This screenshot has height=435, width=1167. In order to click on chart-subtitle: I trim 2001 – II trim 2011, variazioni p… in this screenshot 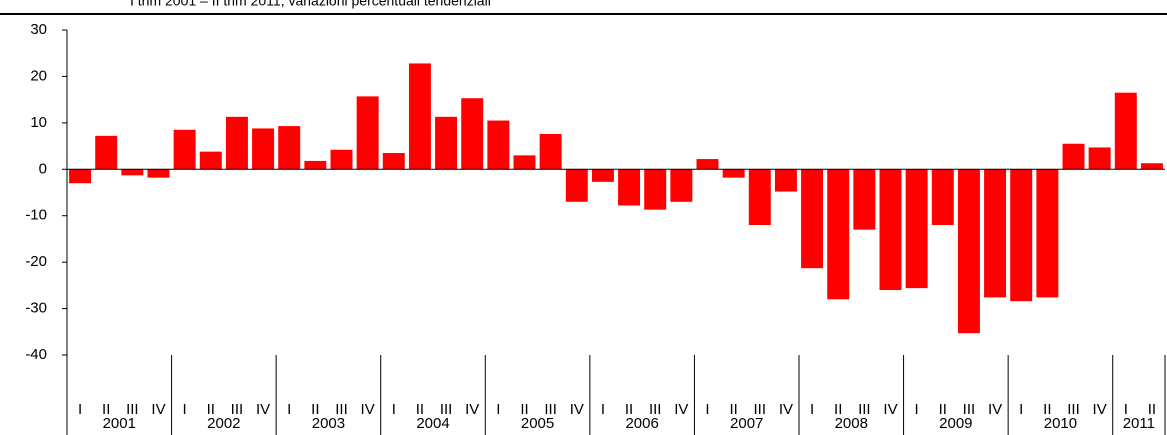, I will do `click(310, 4)`.